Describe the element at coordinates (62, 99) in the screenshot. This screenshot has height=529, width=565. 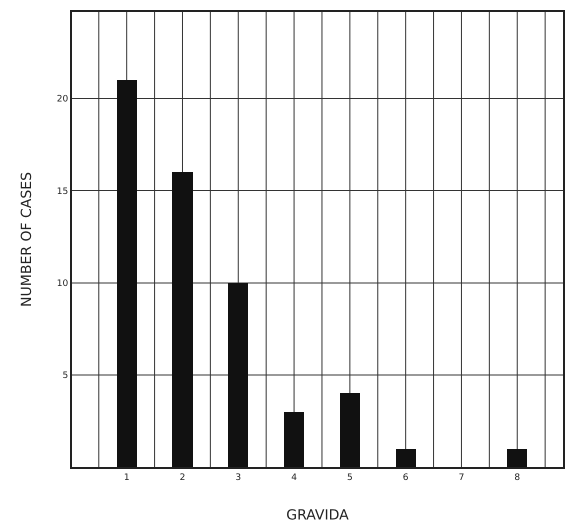
I see `y-tick-label: 20` at that location.